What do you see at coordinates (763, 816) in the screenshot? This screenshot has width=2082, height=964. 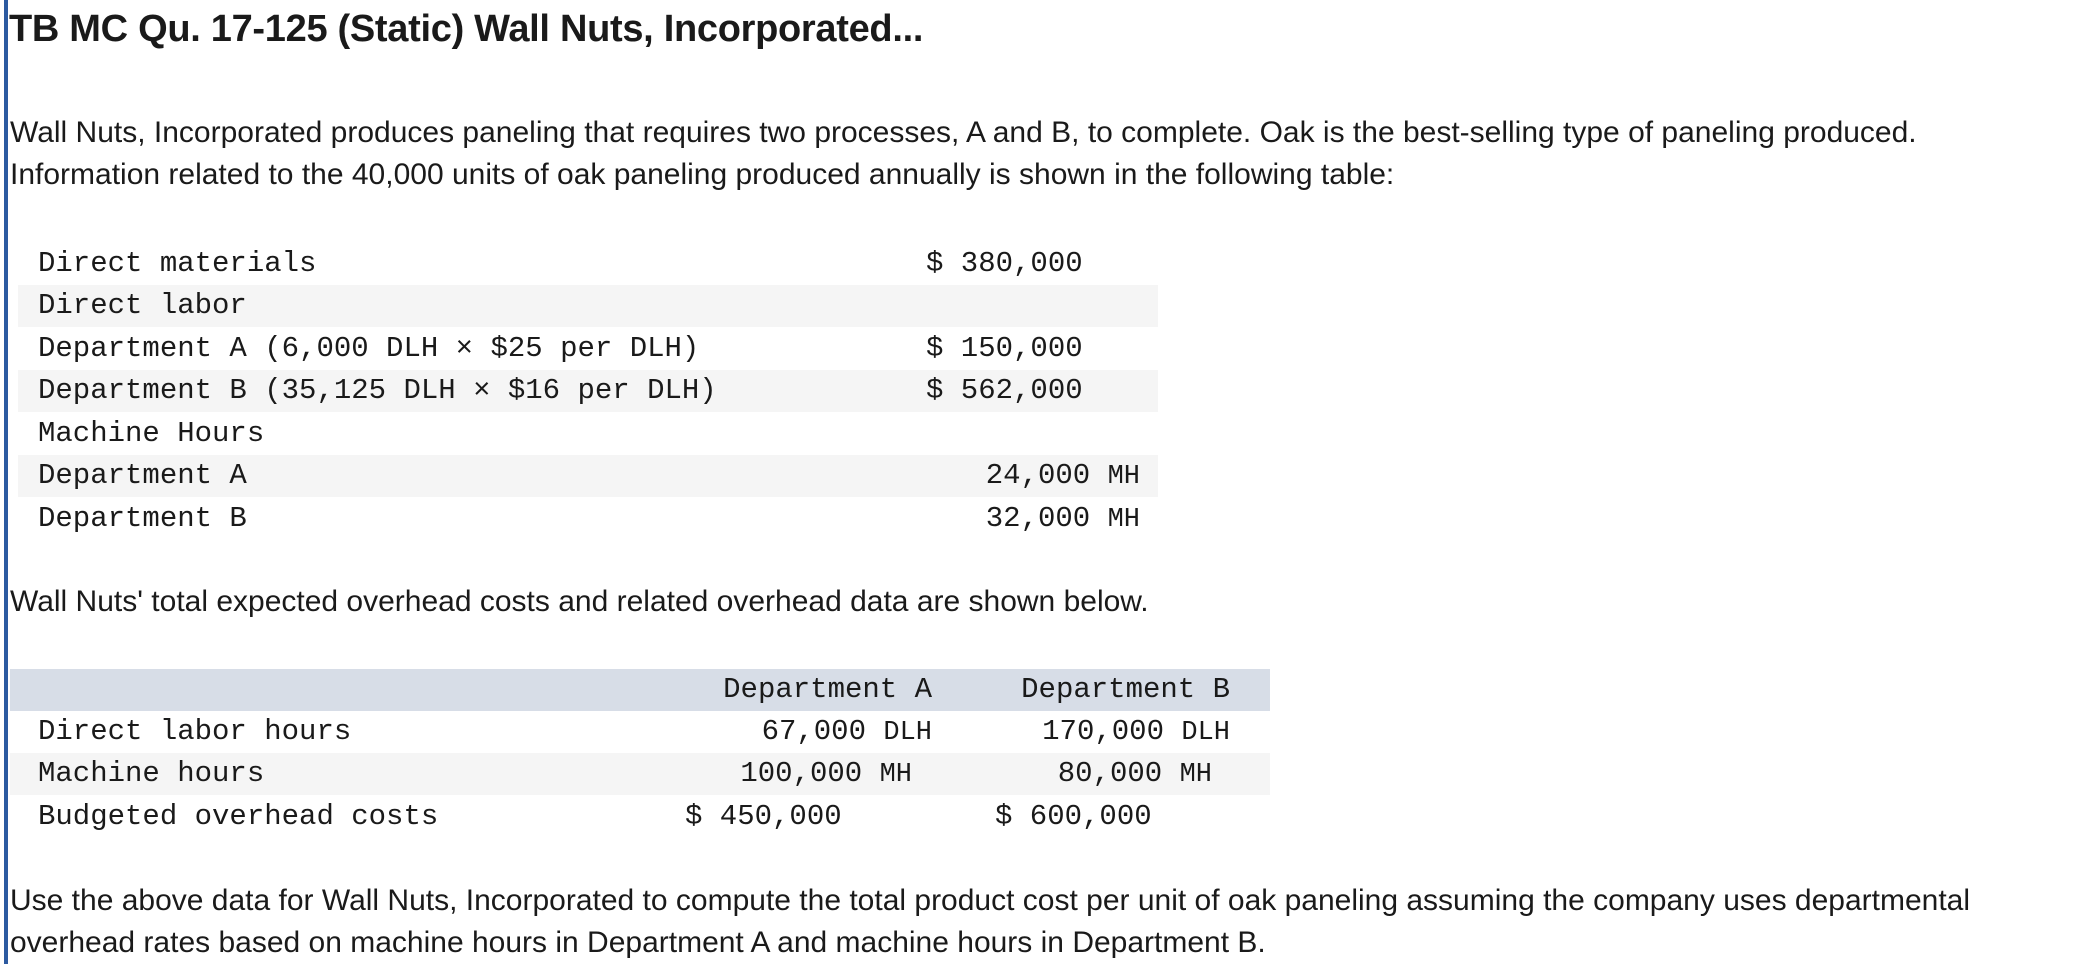 I see `dept-a-value: $ 450,000` at bounding box center [763, 816].